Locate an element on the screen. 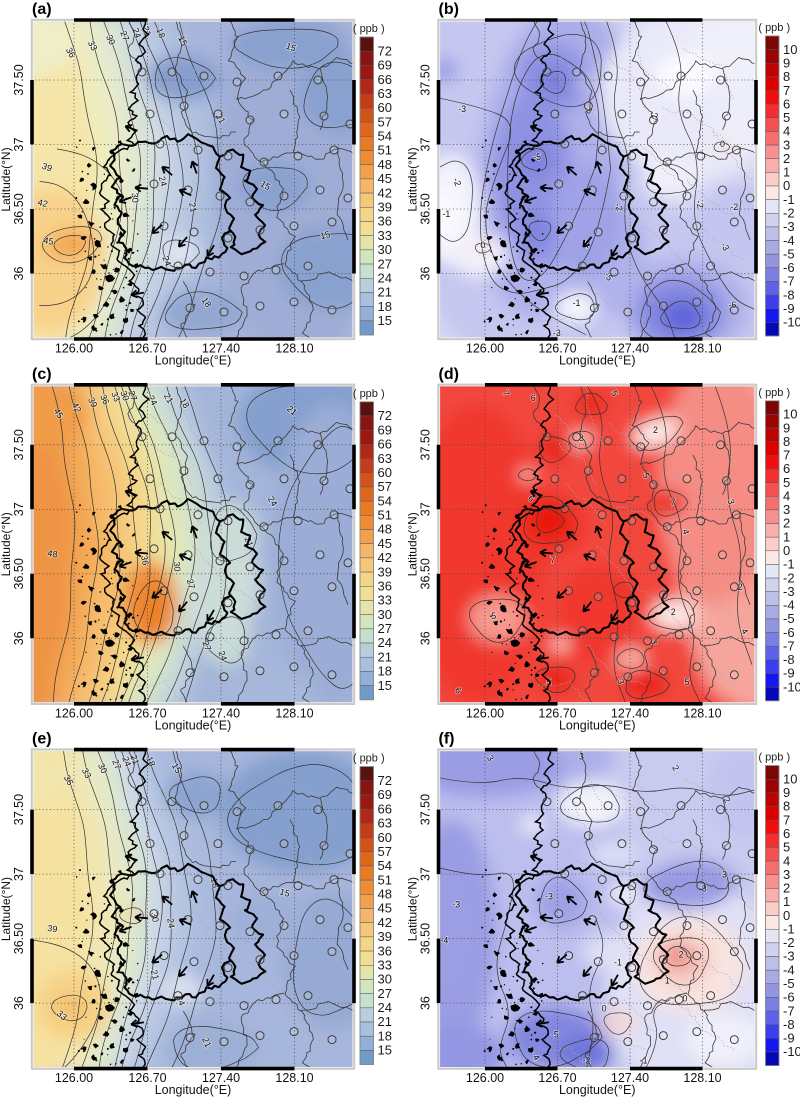 The width and height of the screenshot is (800, 1102). svg-text: 45 is located at coordinates (385, 908).